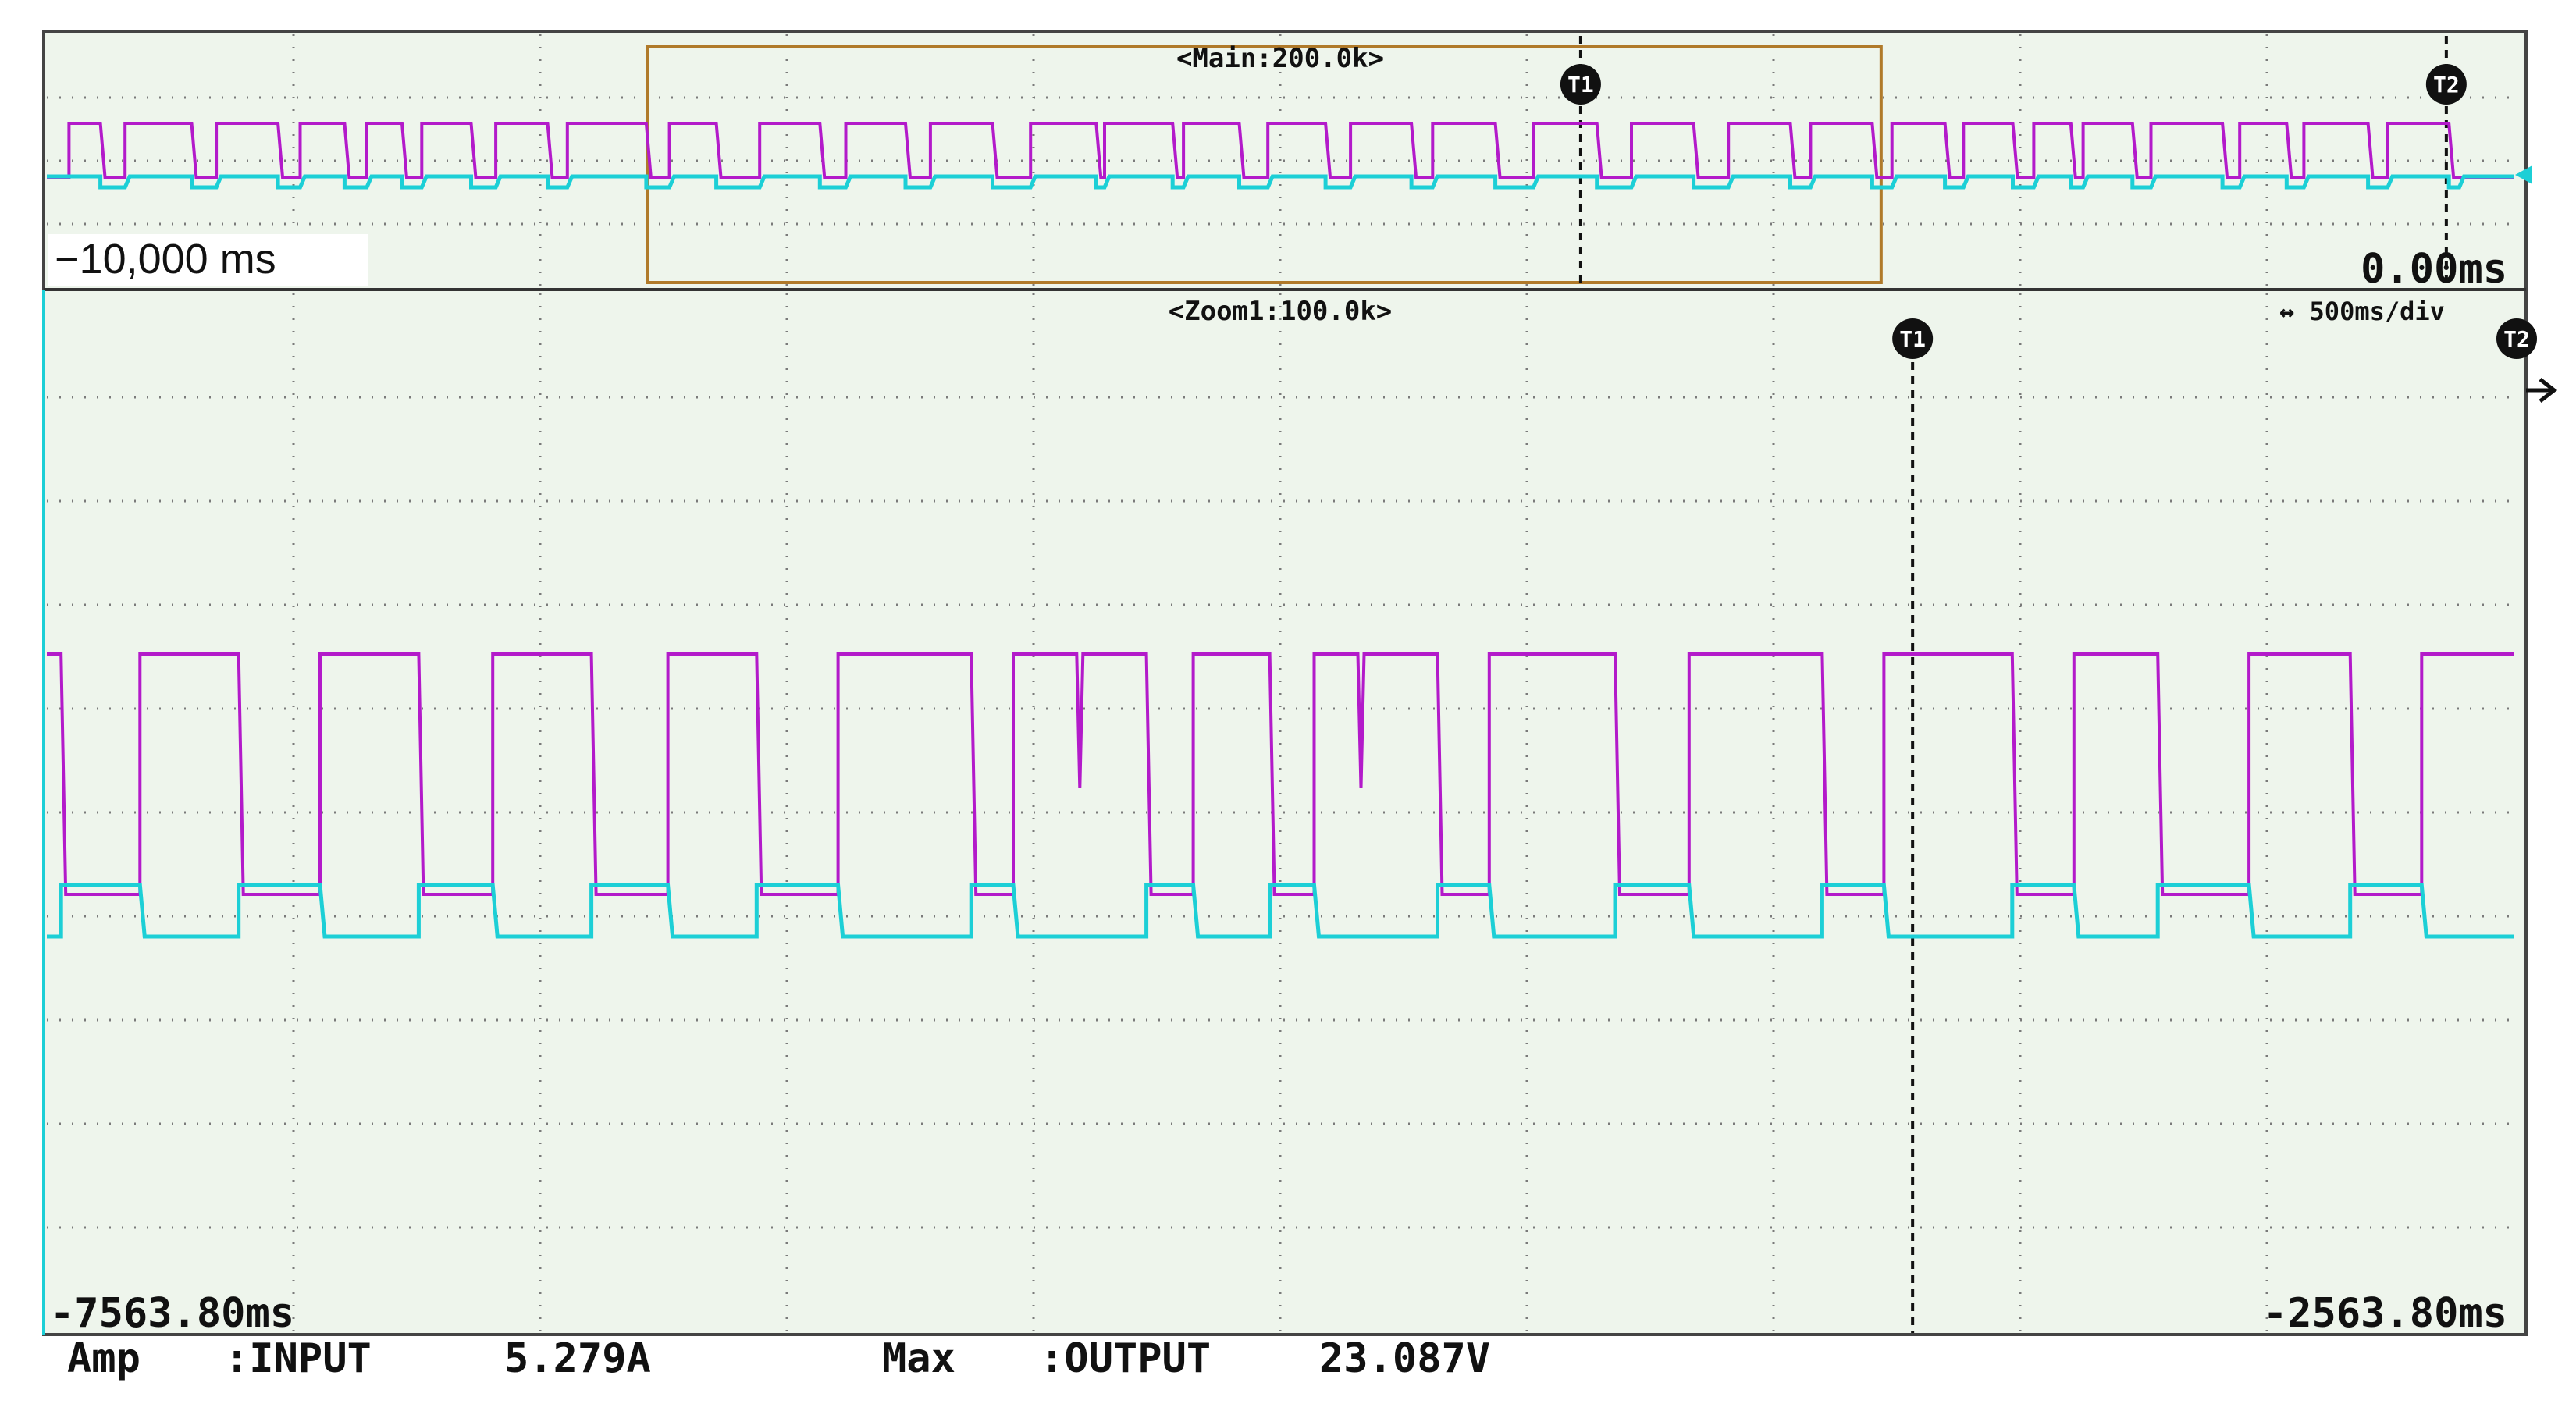  I want to click on main-header: <Main:200.0k>, so click(1280, 58).